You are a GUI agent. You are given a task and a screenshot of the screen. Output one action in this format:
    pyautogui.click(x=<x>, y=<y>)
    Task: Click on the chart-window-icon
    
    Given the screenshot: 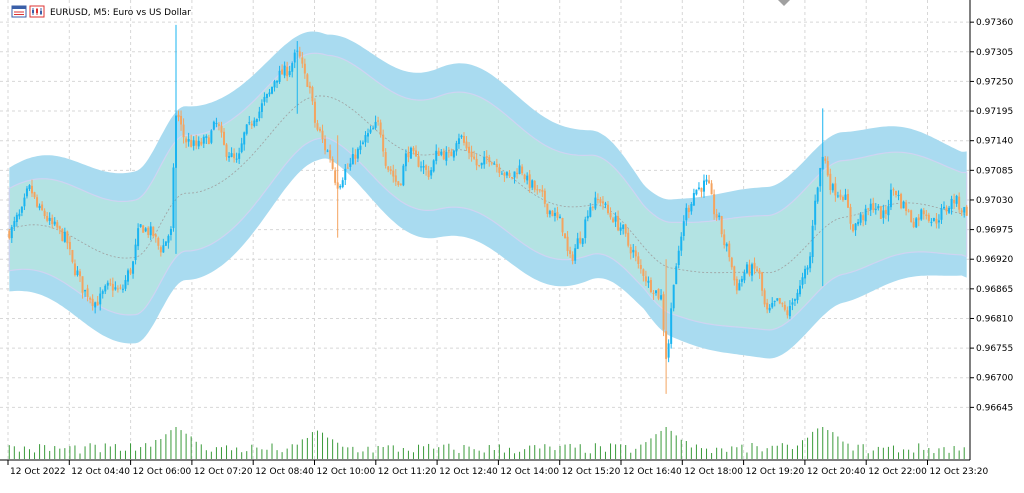 What is the action you would take?
    pyautogui.click(x=19, y=11)
    